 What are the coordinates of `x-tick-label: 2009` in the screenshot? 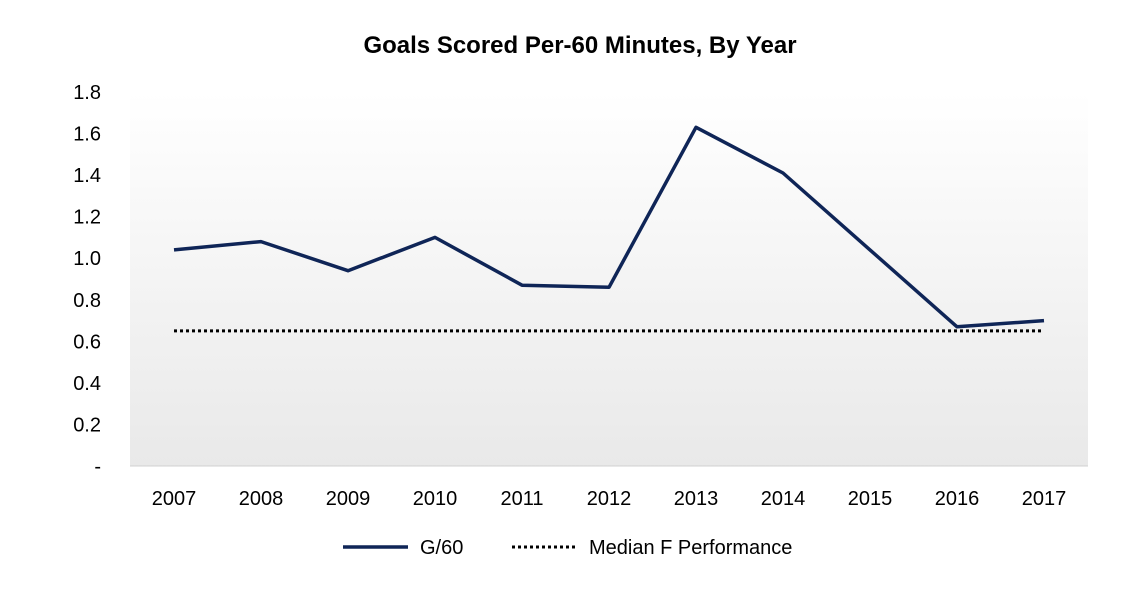 It's located at (348, 499).